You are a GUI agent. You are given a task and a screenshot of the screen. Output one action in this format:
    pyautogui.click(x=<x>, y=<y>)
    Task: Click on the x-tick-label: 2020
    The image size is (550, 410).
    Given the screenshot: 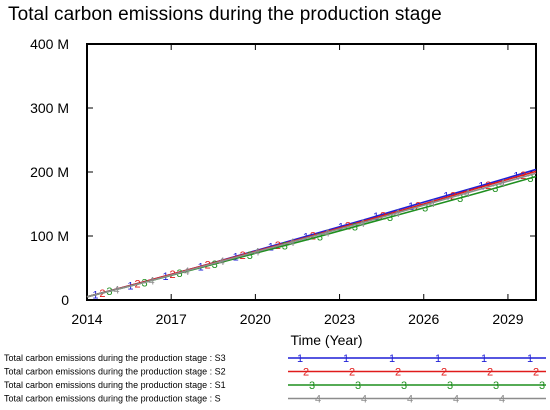 What is the action you would take?
    pyautogui.click(x=255, y=319)
    